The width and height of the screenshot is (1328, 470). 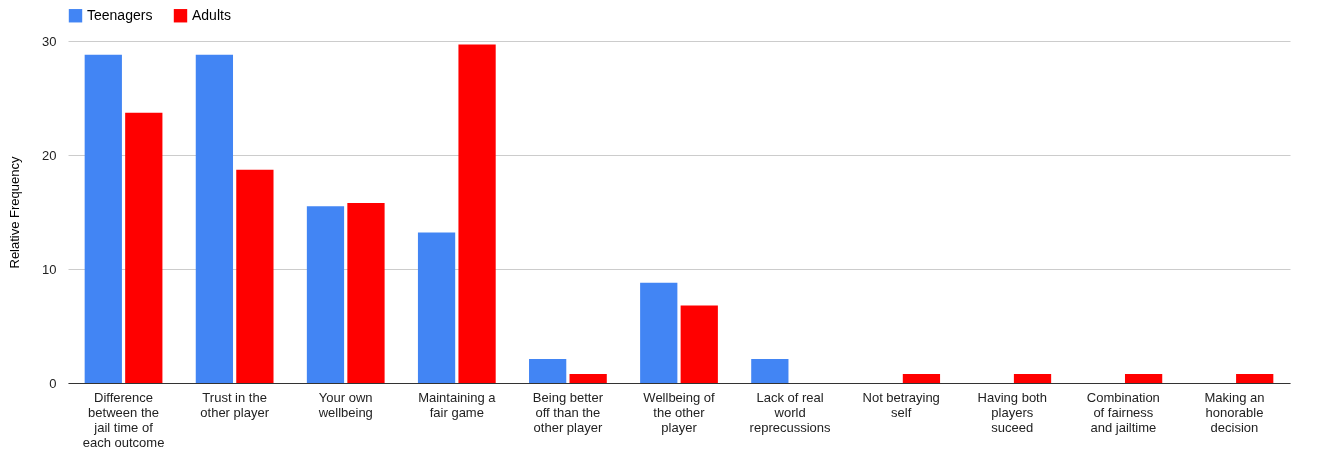 I want to click on y-axis-title: Relative Frequency, so click(x=15, y=212).